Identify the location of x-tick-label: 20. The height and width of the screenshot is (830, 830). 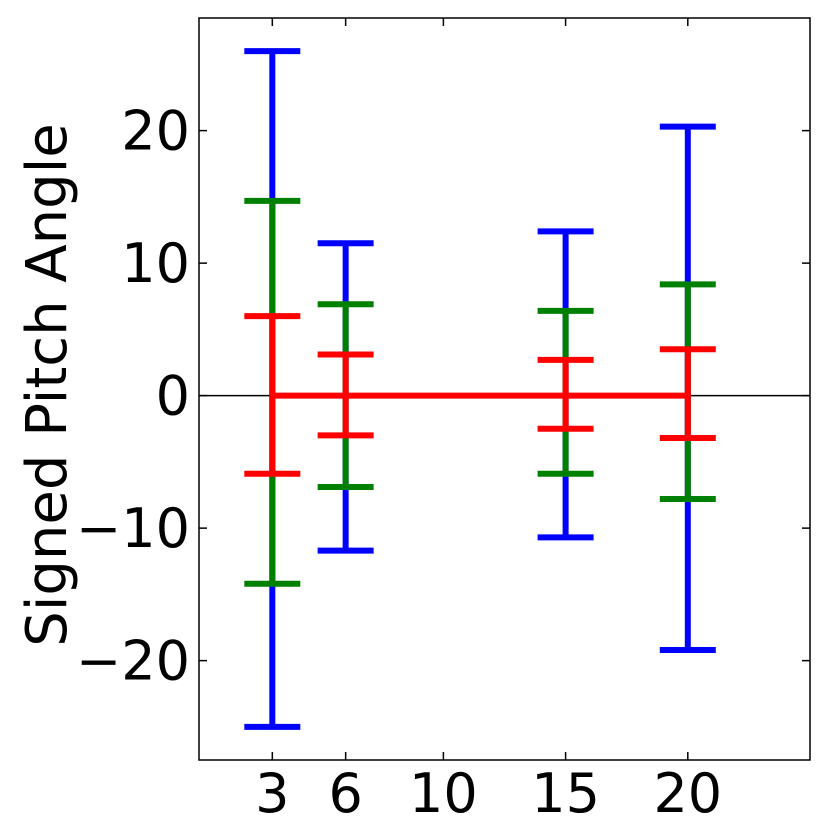
(687, 793).